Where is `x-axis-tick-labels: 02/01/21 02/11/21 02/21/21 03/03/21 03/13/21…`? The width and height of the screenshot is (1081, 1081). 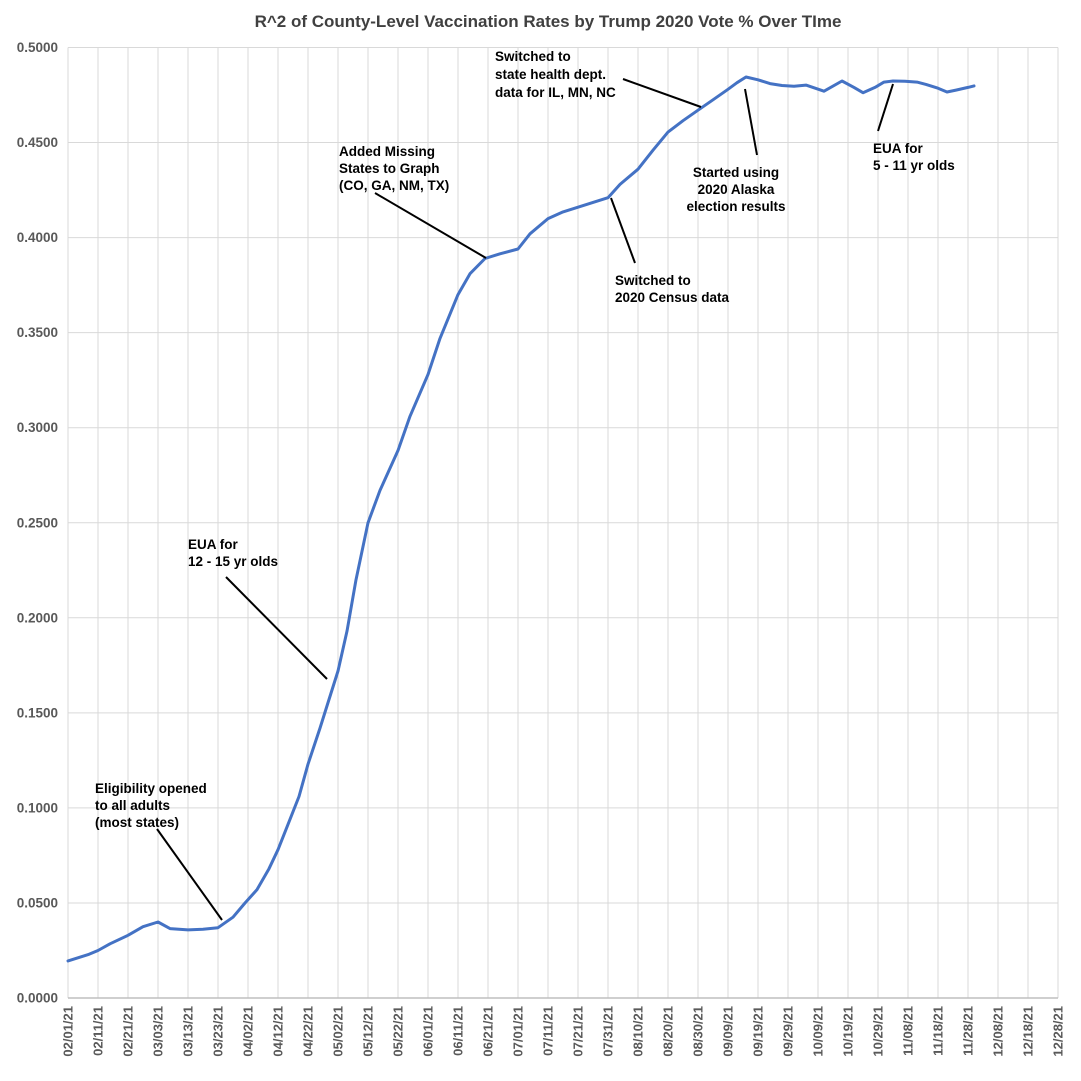
x-axis-tick-labels: 02/01/21 02/11/21 02/21/21 03/03/21 03/13/21… is located at coordinates (563, 1031).